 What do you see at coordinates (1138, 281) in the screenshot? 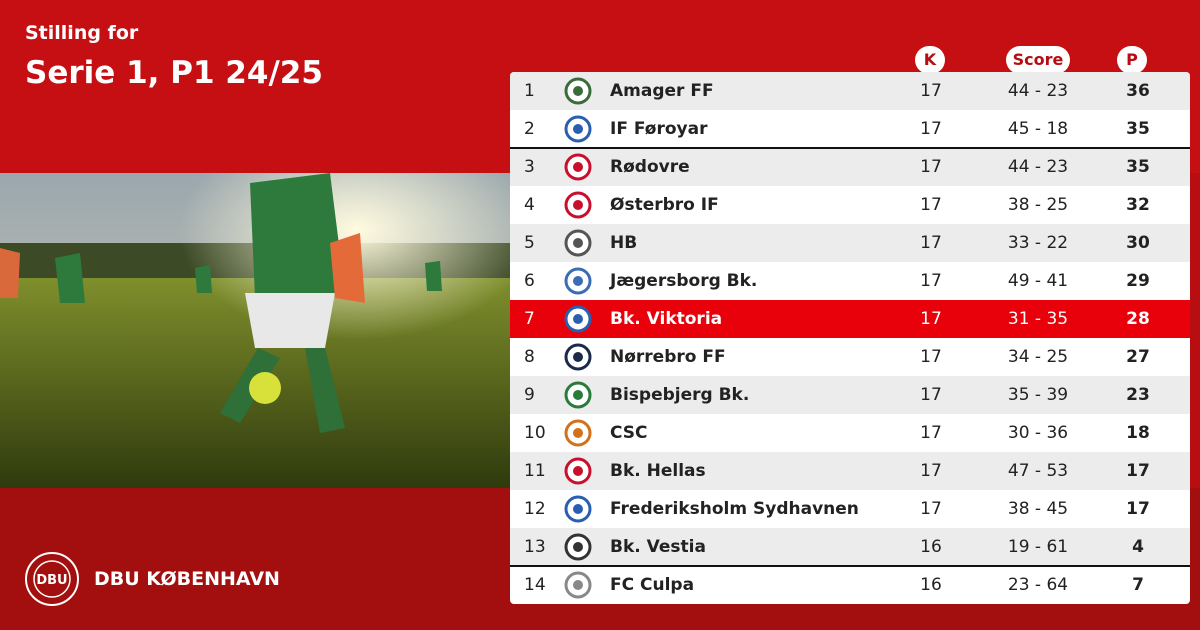
I see `points: 29` at bounding box center [1138, 281].